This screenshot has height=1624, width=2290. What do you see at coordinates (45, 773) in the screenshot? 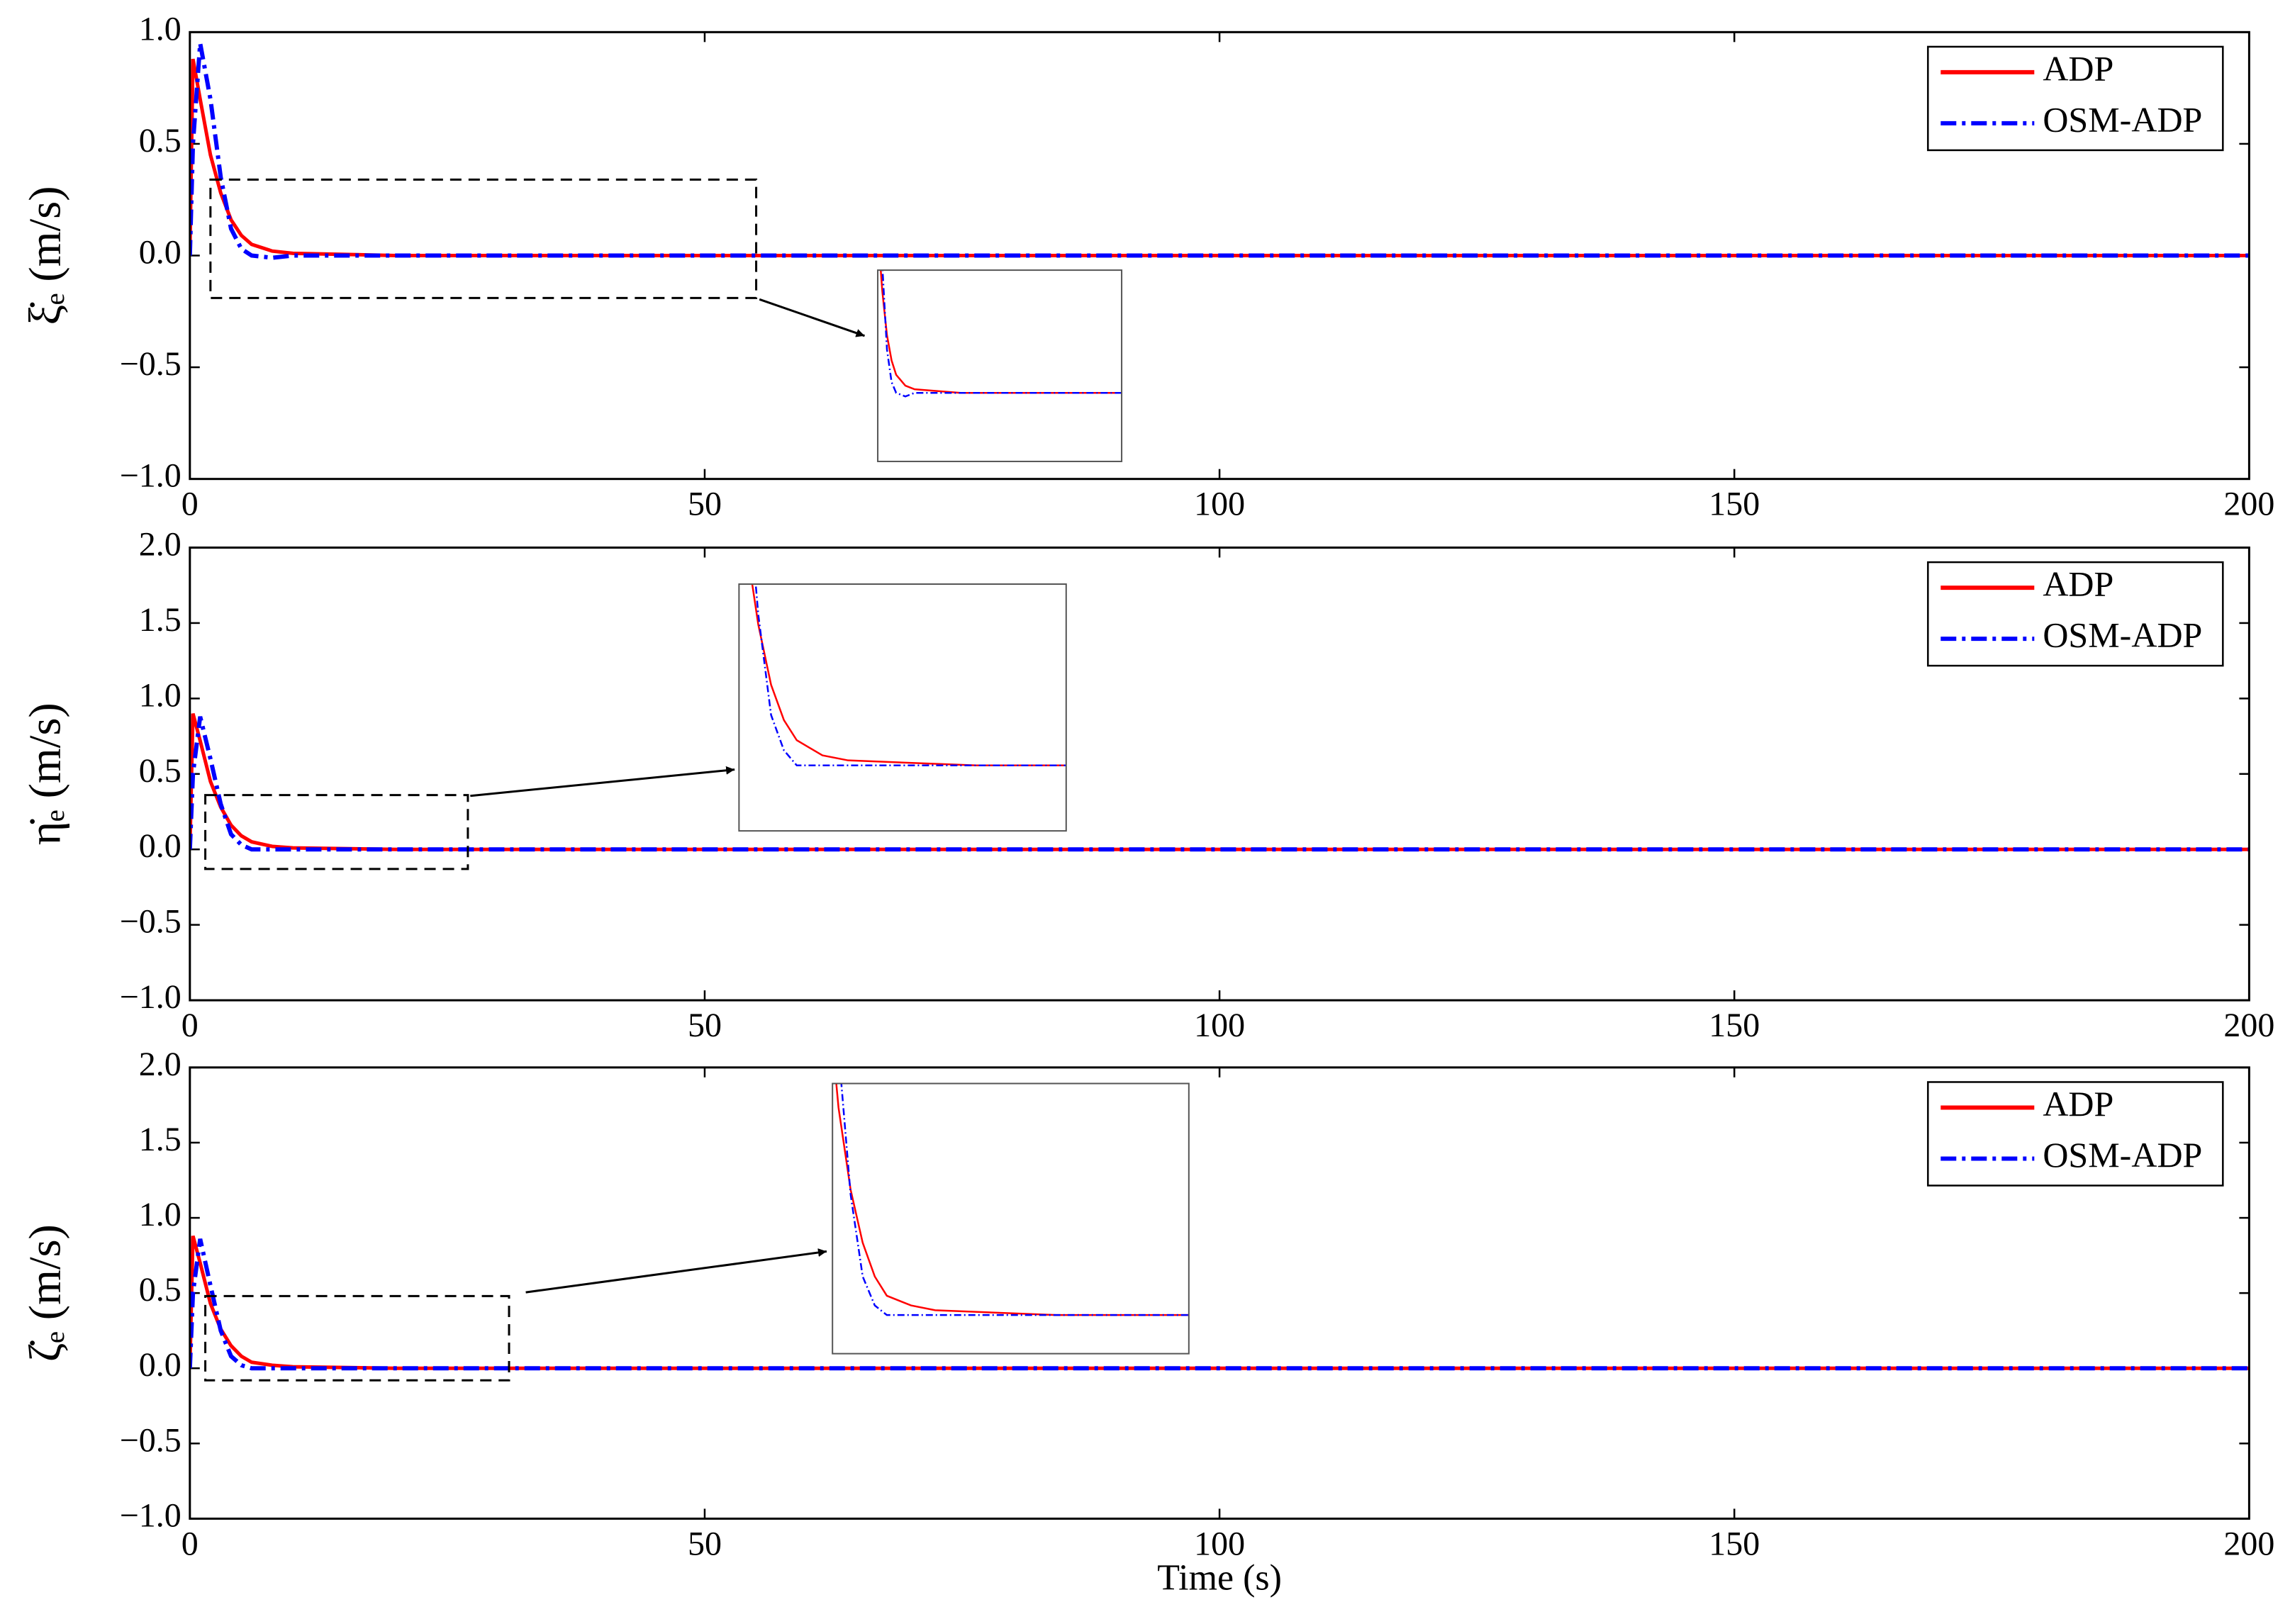
I see `y-axis-label: η̇ₑ (m/s)` at bounding box center [45, 773].